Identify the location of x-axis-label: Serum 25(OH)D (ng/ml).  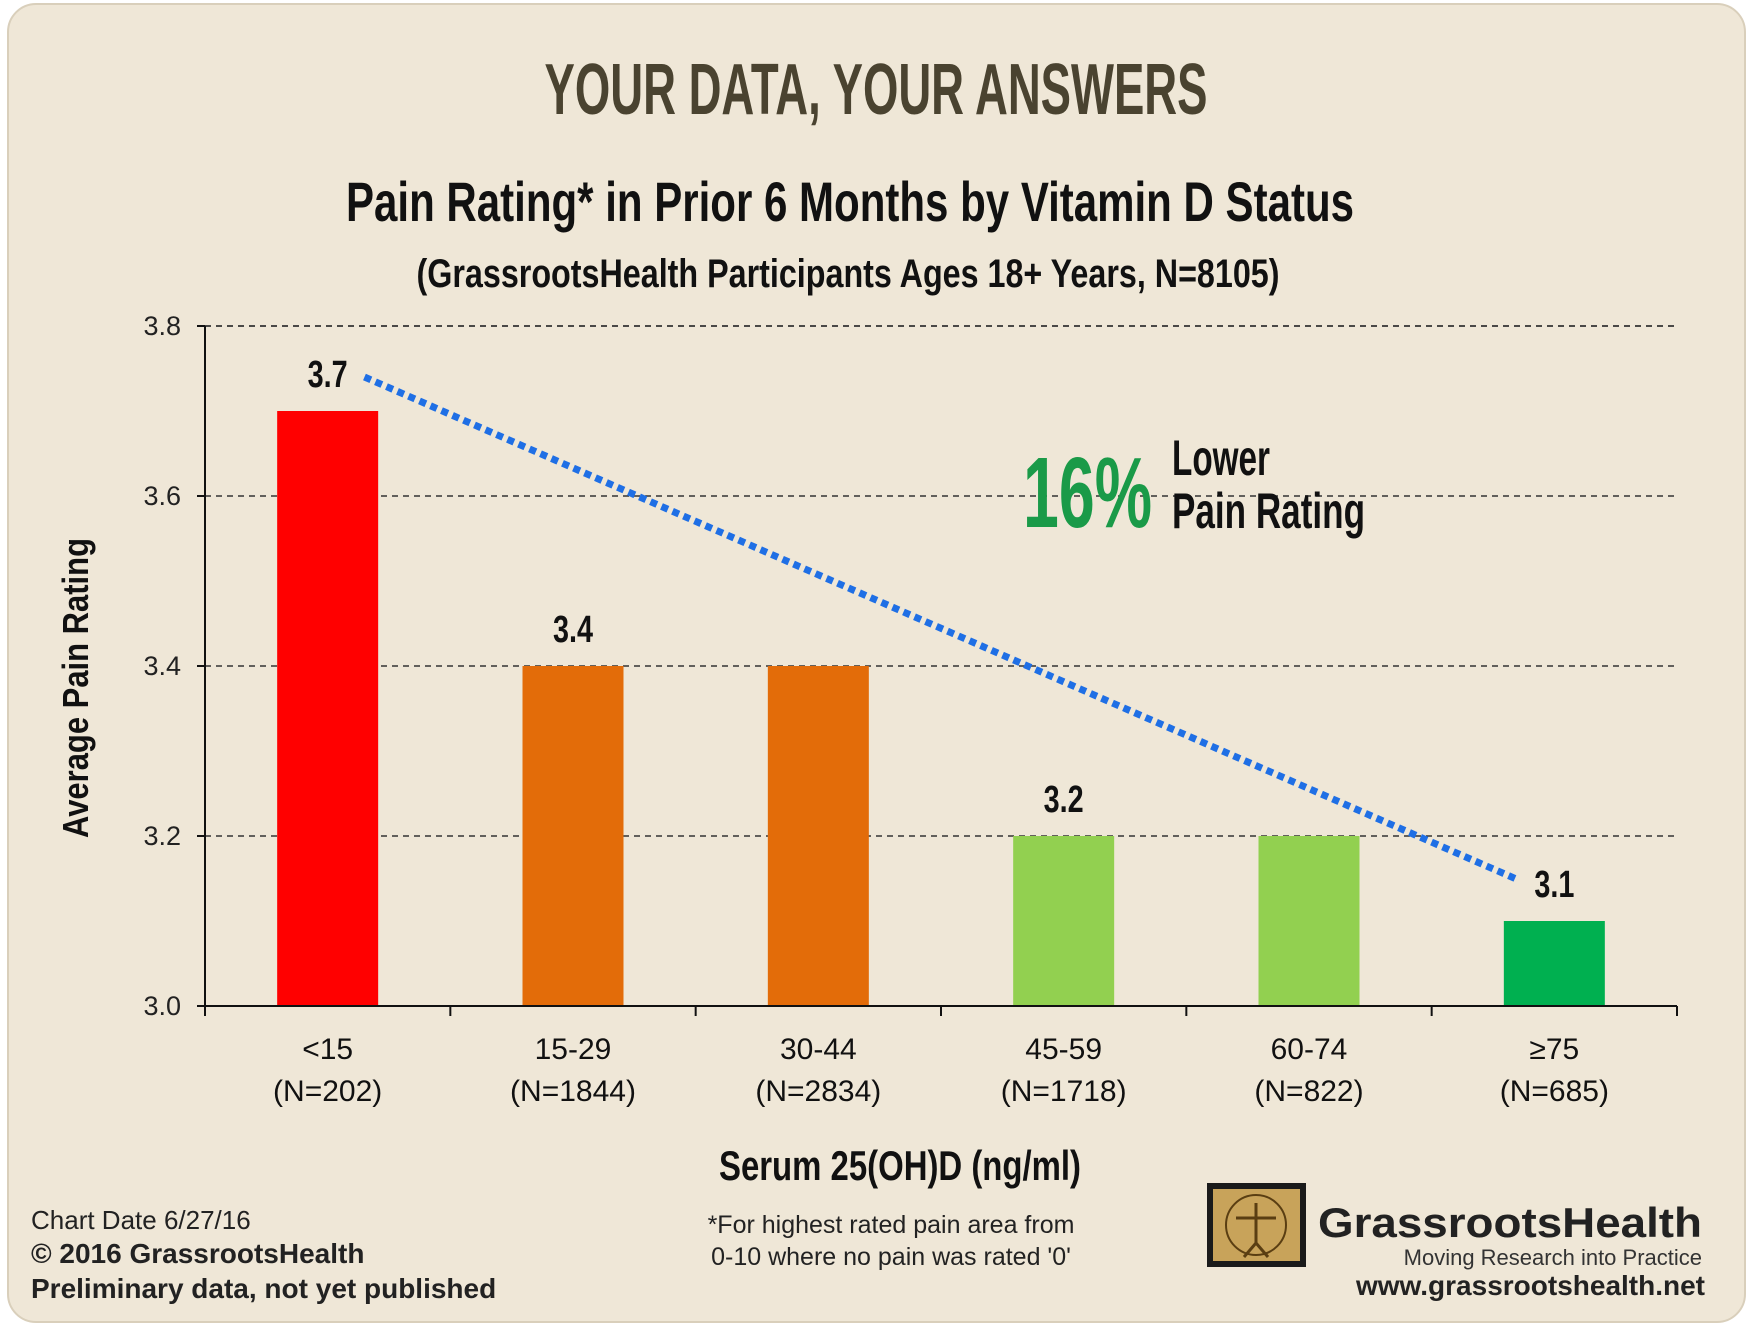
(900, 1165).